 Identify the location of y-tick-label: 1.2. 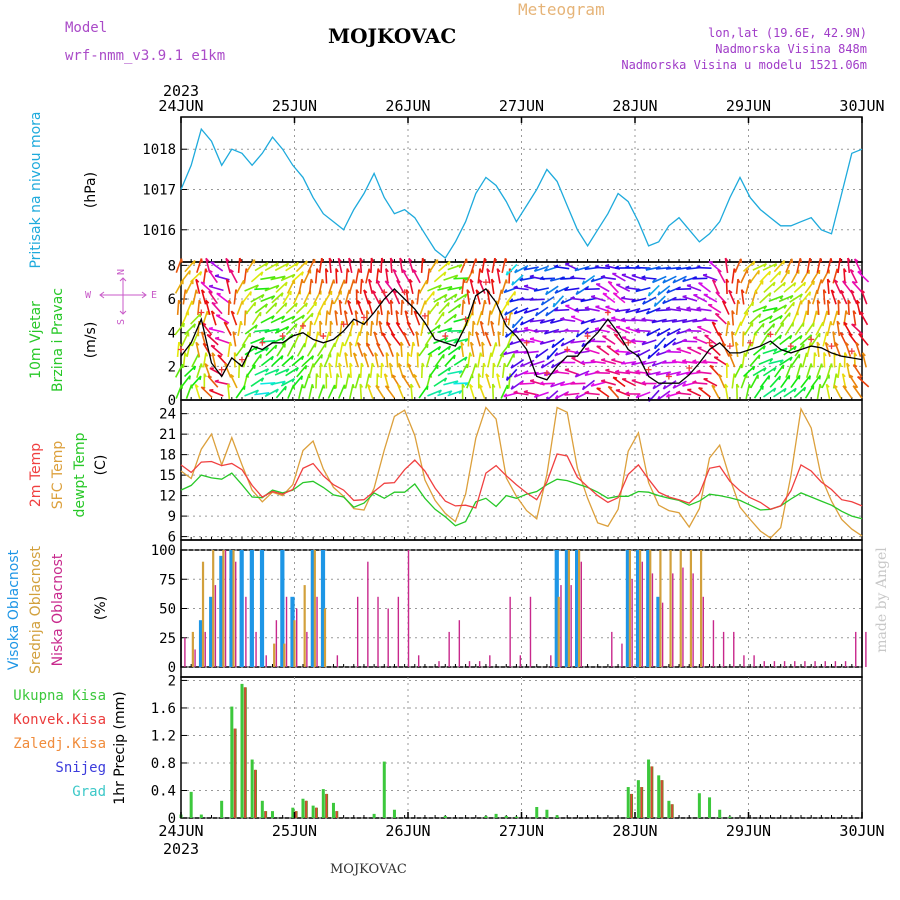
(163, 736).